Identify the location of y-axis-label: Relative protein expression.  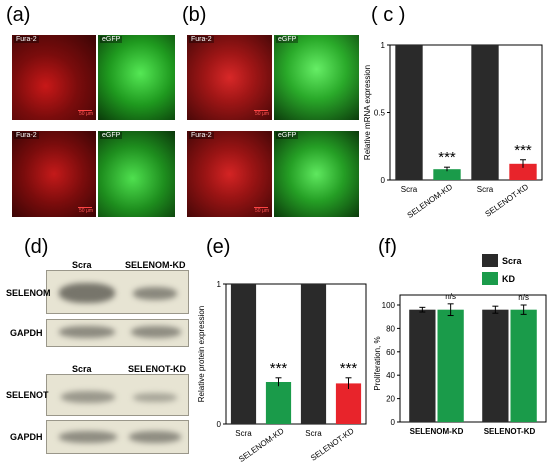
(201, 354).